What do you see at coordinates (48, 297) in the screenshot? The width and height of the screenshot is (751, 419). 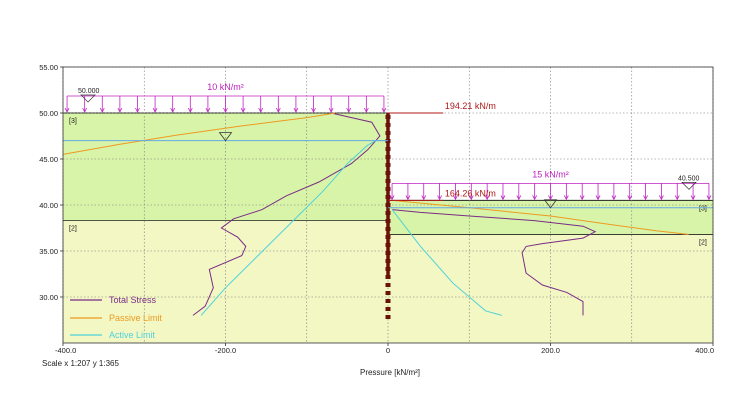 I see `y-tick-label: 30.00` at bounding box center [48, 297].